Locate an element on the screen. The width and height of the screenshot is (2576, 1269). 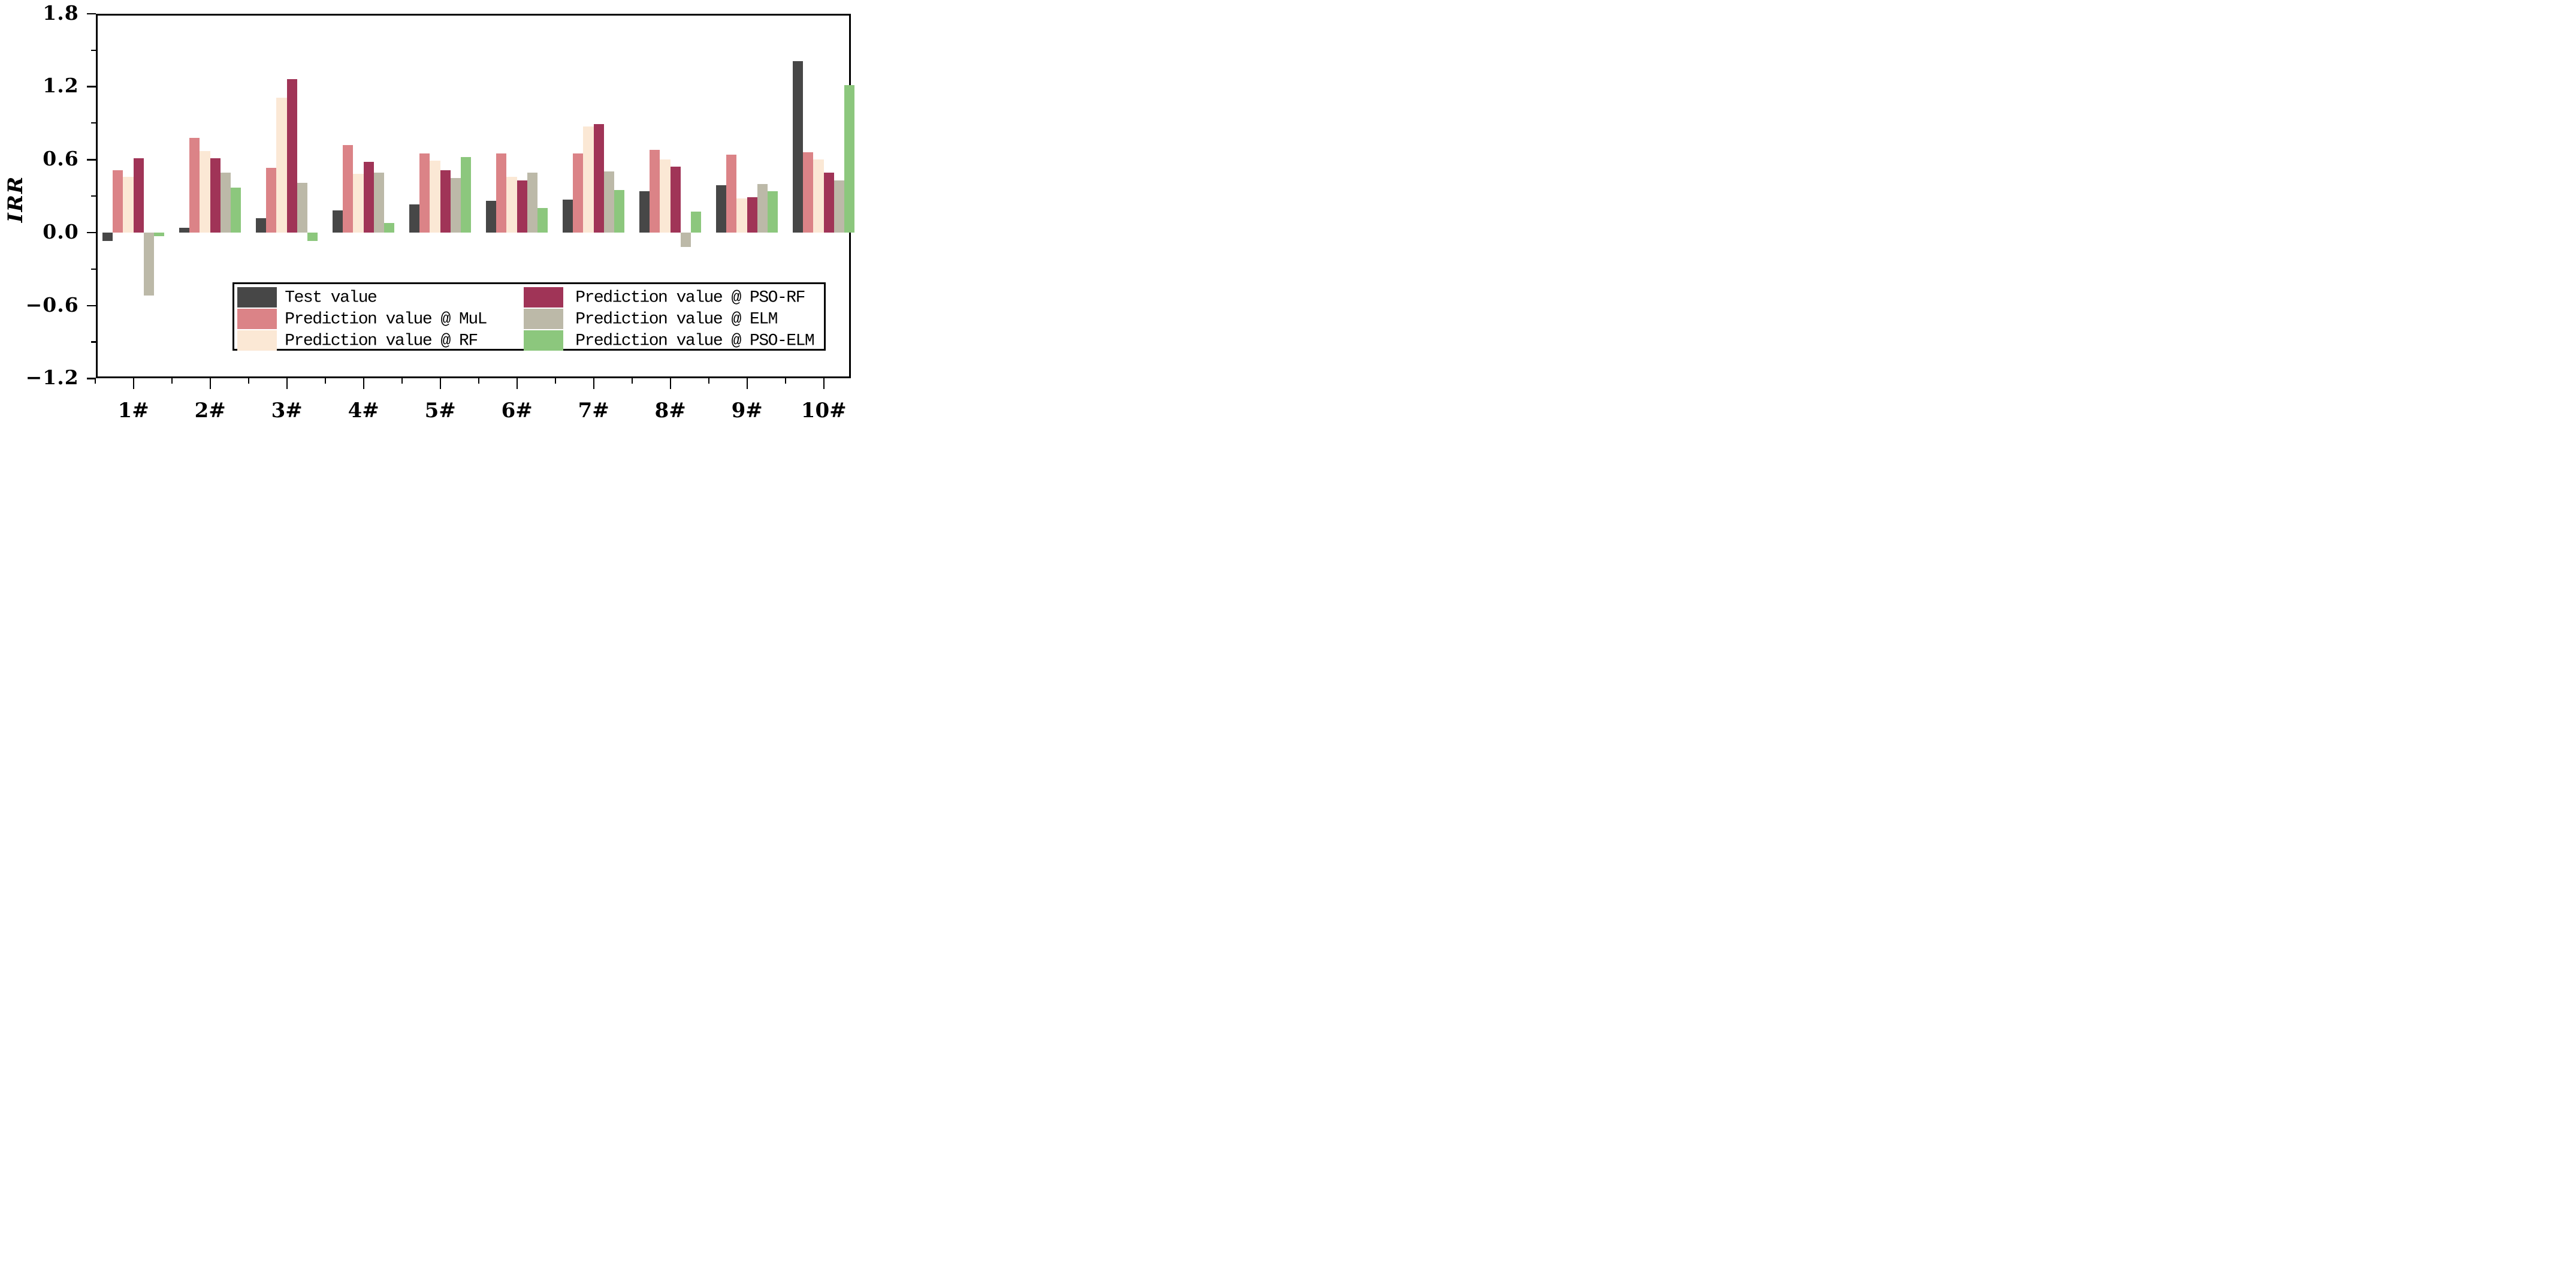
bar-1#-Test value is located at coordinates (108, 237).